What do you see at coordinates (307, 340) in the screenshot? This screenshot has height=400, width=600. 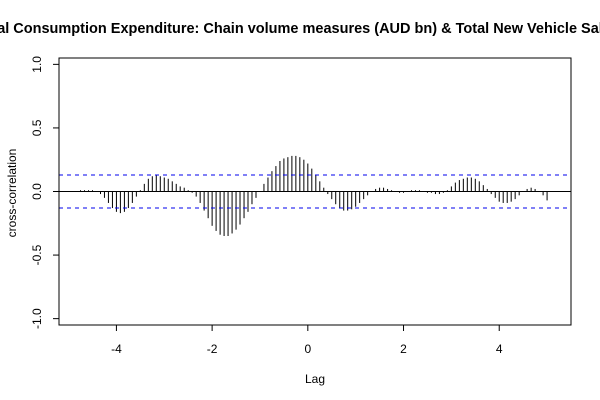 I see `x-axis: -4 -2 0 2 4` at bounding box center [307, 340].